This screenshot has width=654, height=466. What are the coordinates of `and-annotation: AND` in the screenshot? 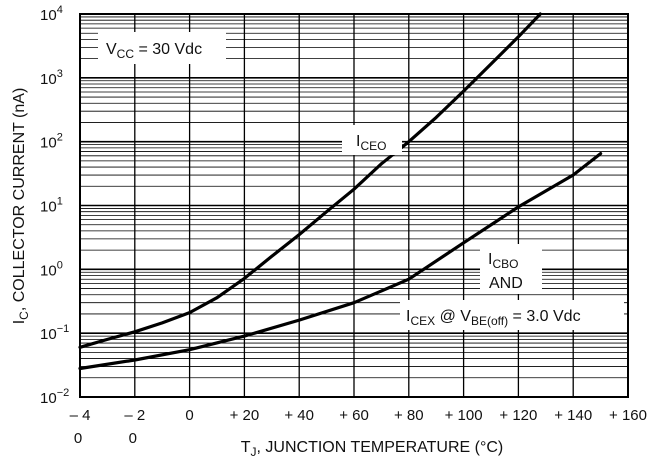 It's located at (506, 283).